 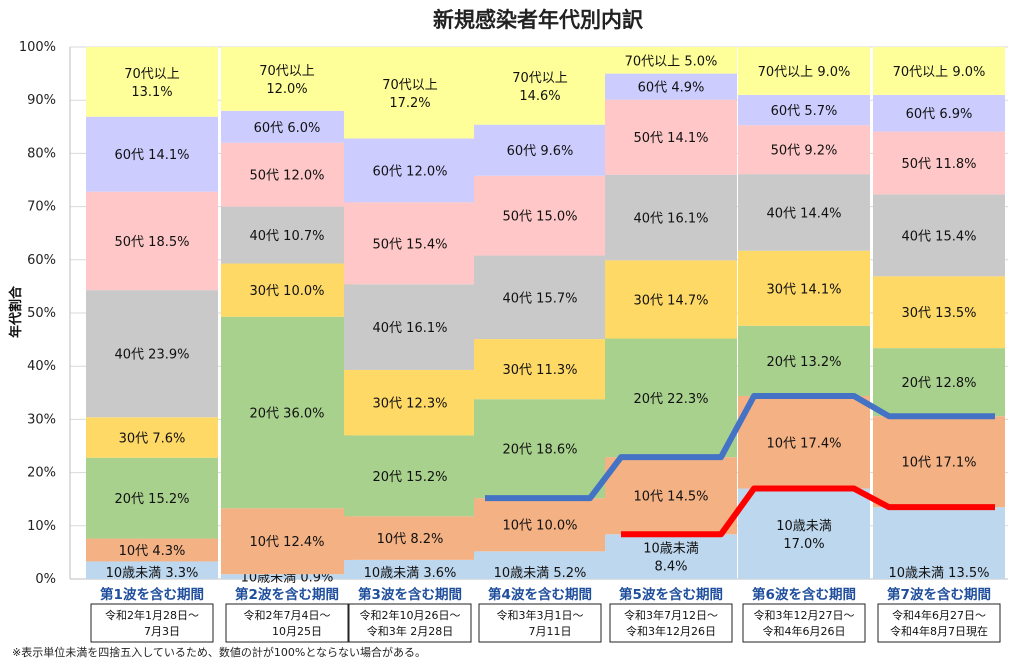 What do you see at coordinates (287, 542) in the screenshot?
I see `data-label: 10代 12.4%` at bounding box center [287, 542].